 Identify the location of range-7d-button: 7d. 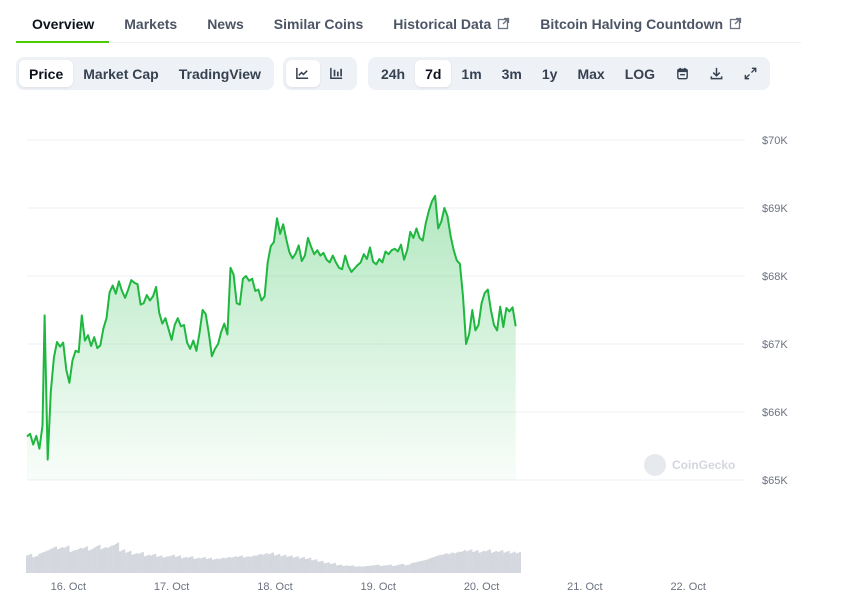
(433, 73).